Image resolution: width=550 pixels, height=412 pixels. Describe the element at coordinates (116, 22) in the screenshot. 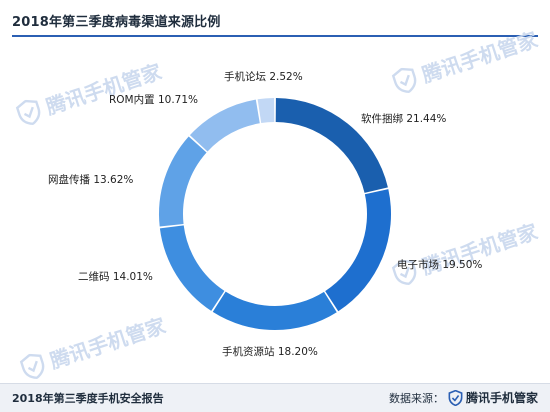

I see `page-title: 2018年第三季度病毒渠道来源比例` at that location.